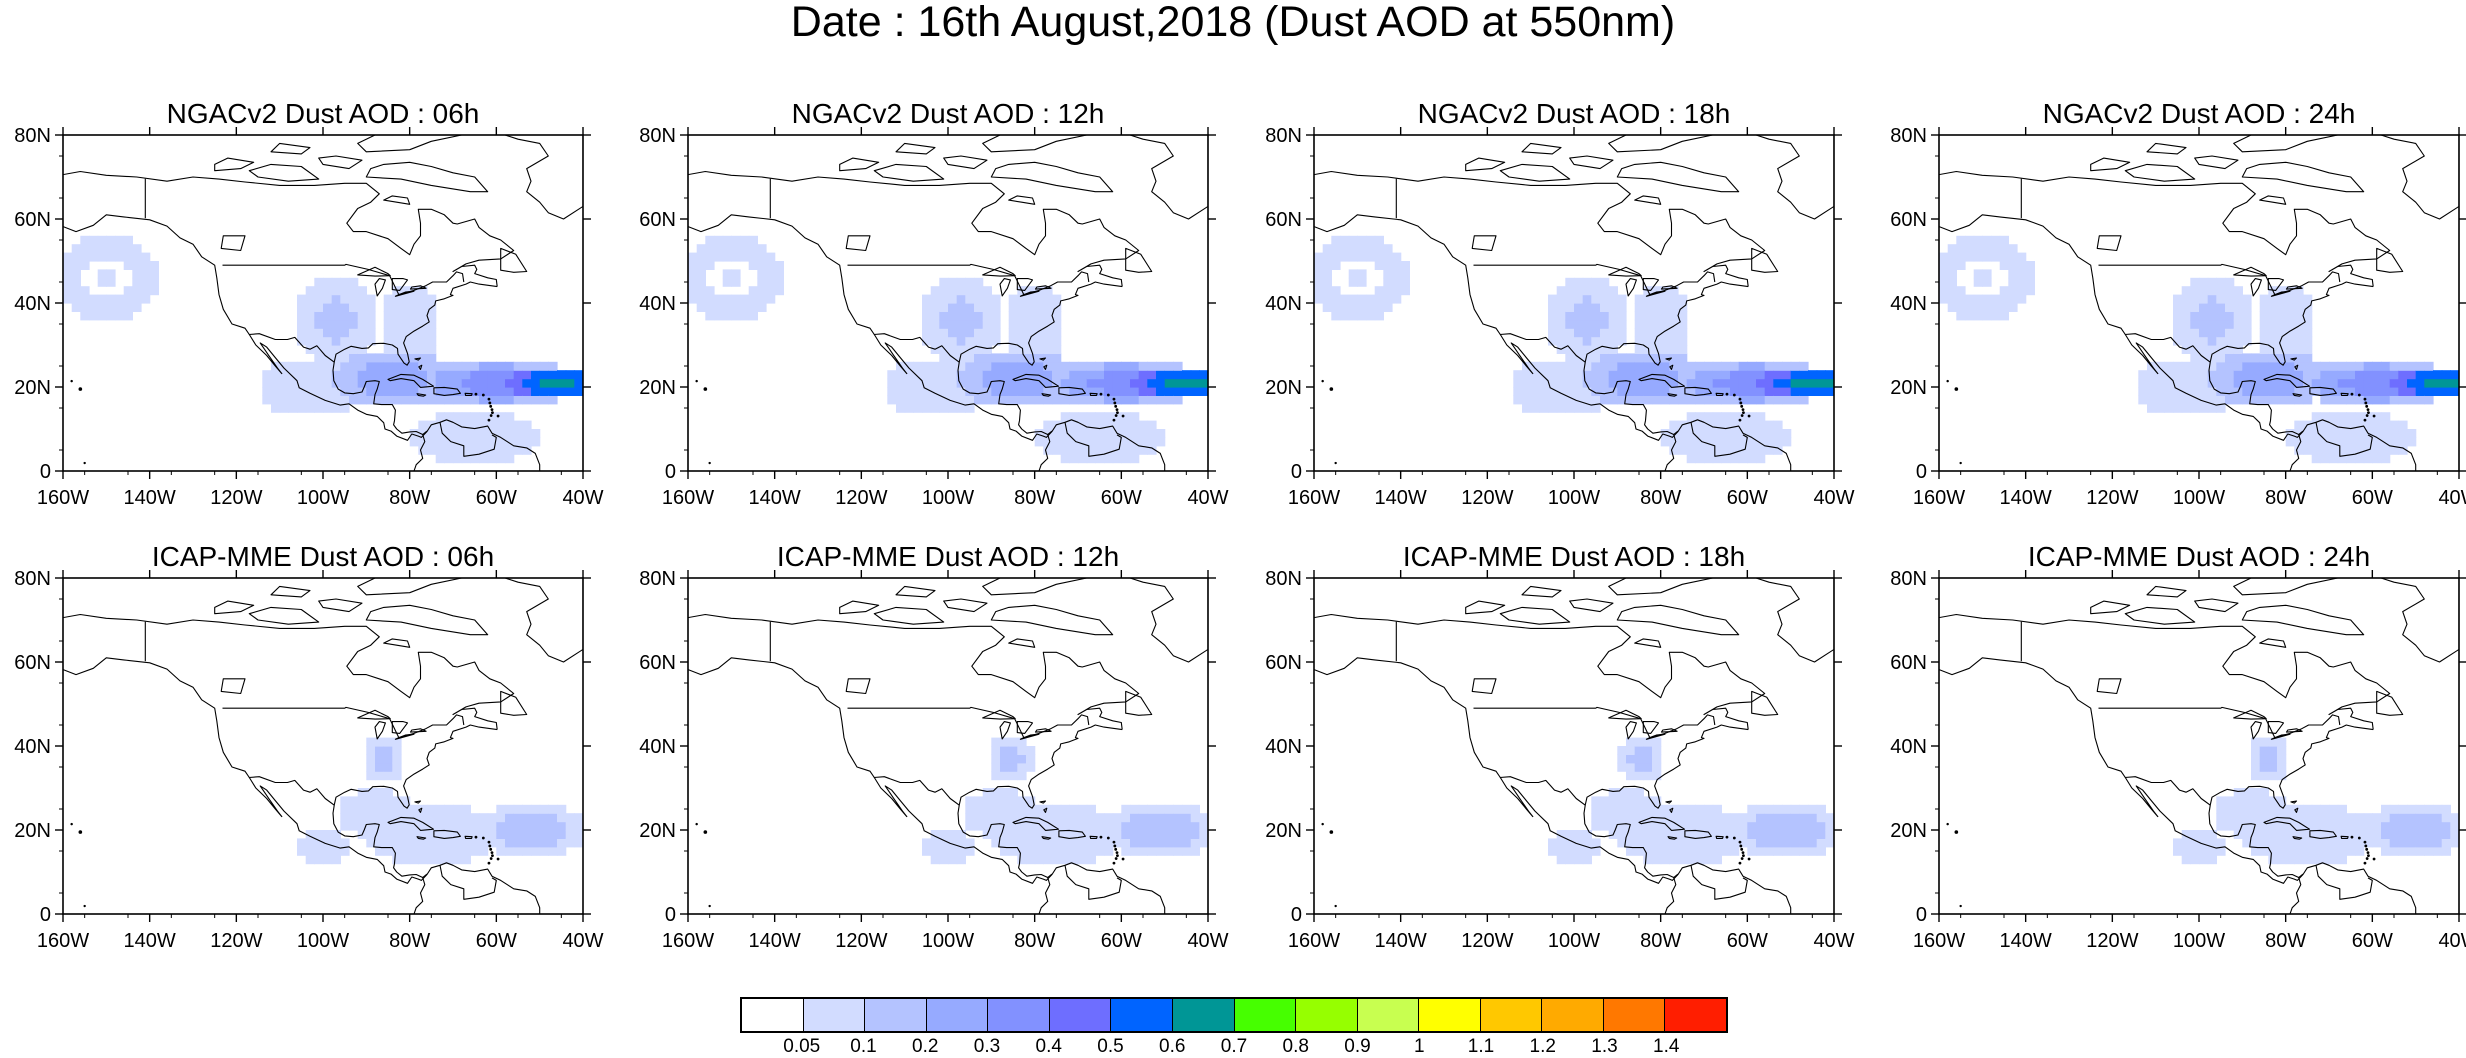 Image resolution: width=2466 pixels, height=1058 pixels. What do you see at coordinates (948, 556) in the screenshot?
I see `panel-title: ICAP-MME Dust AOD : 12h` at bounding box center [948, 556].